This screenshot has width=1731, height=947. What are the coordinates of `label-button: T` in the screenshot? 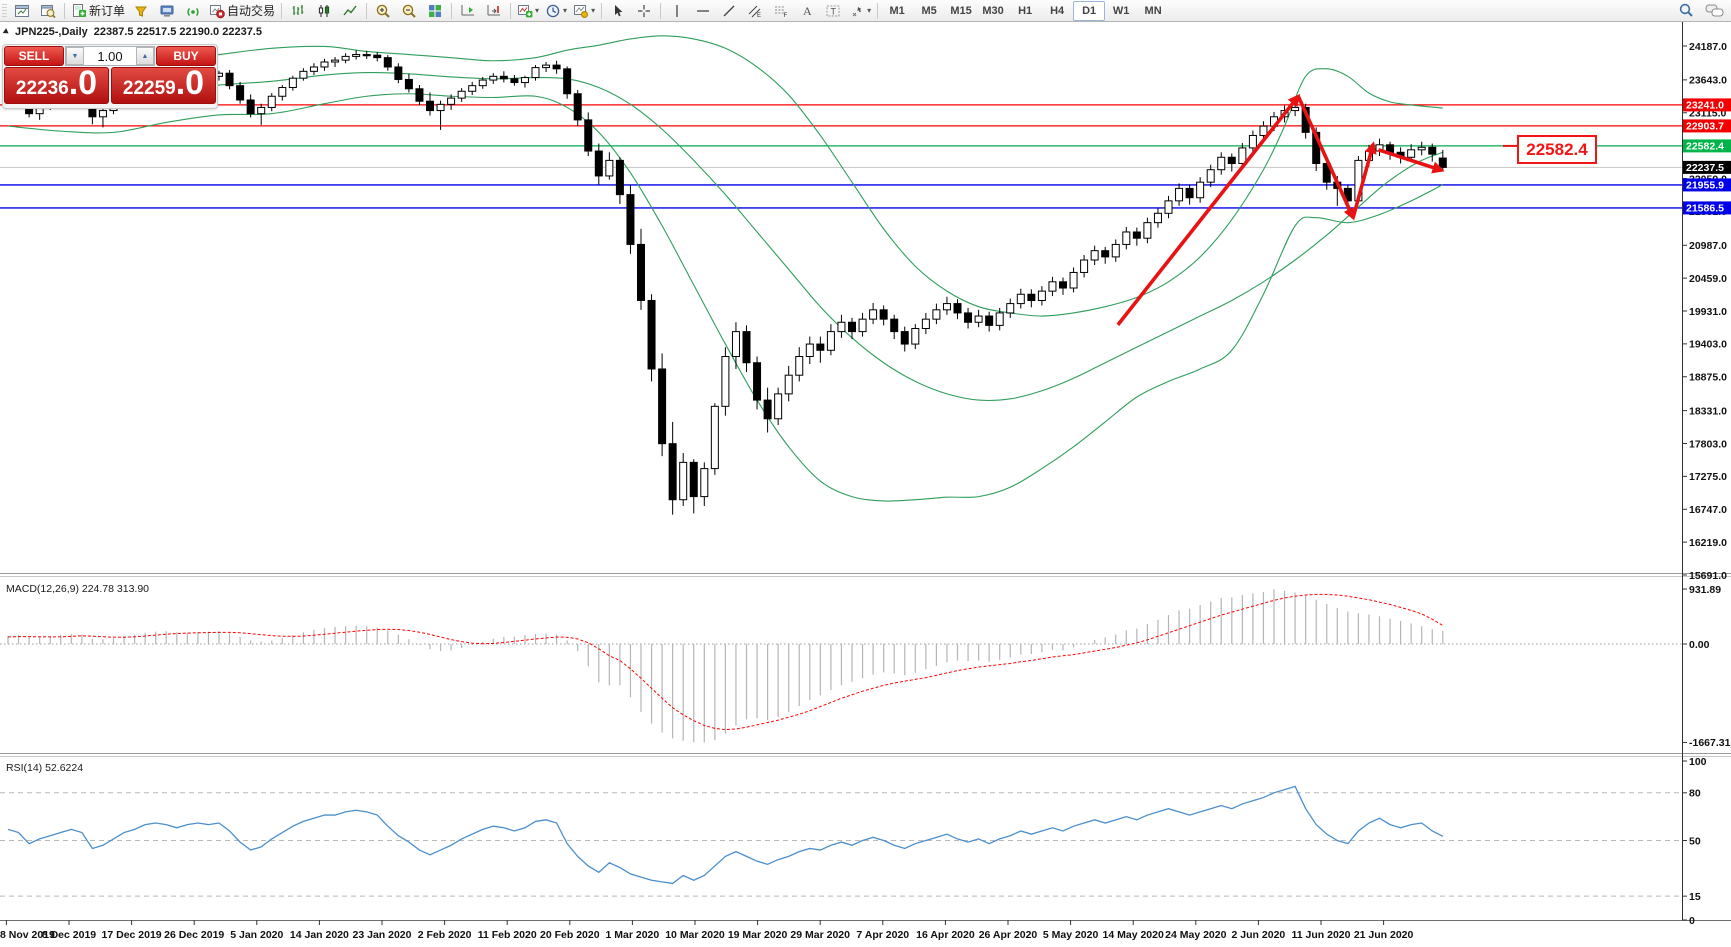 It's located at (833, 11).